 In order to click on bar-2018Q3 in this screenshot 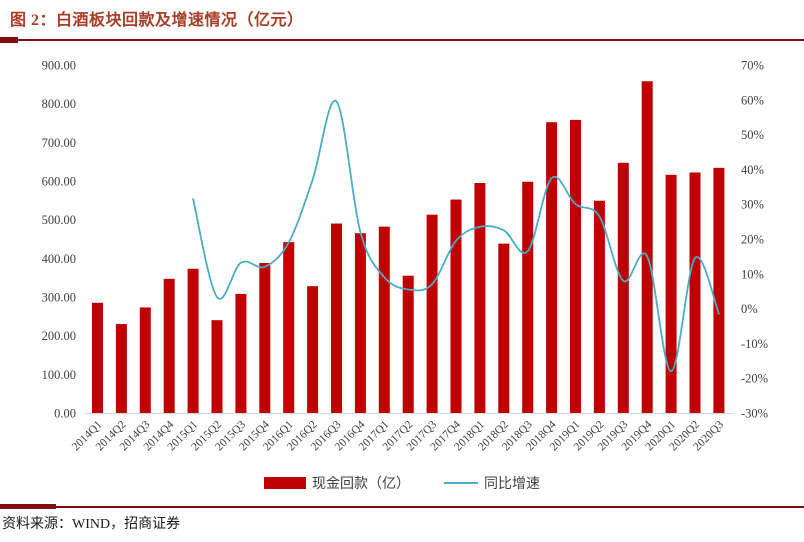, I will do `click(528, 297)`.